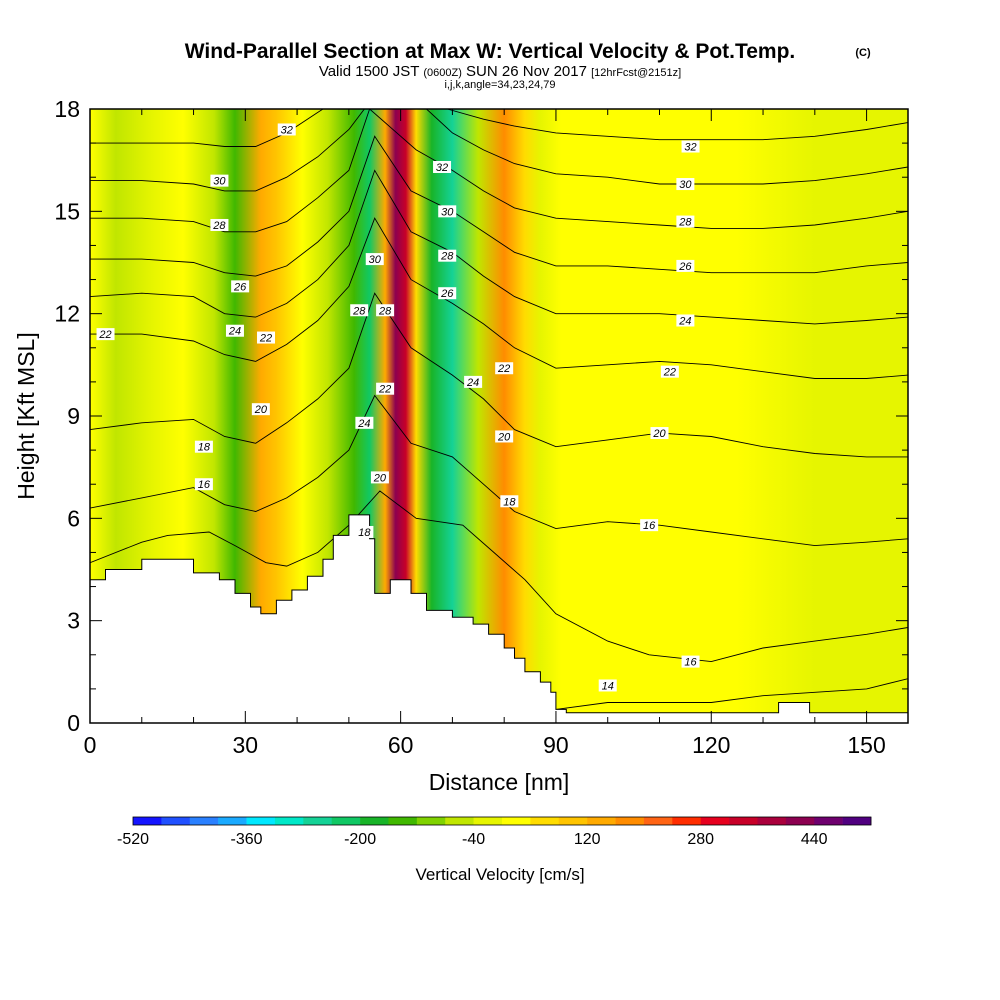 Image resolution: width=1000 pixels, height=1000 pixels. What do you see at coordinates (814, 839) in the screenshot?
I see `colorbar-tick-label: 440` at bounding box center [814, 839].